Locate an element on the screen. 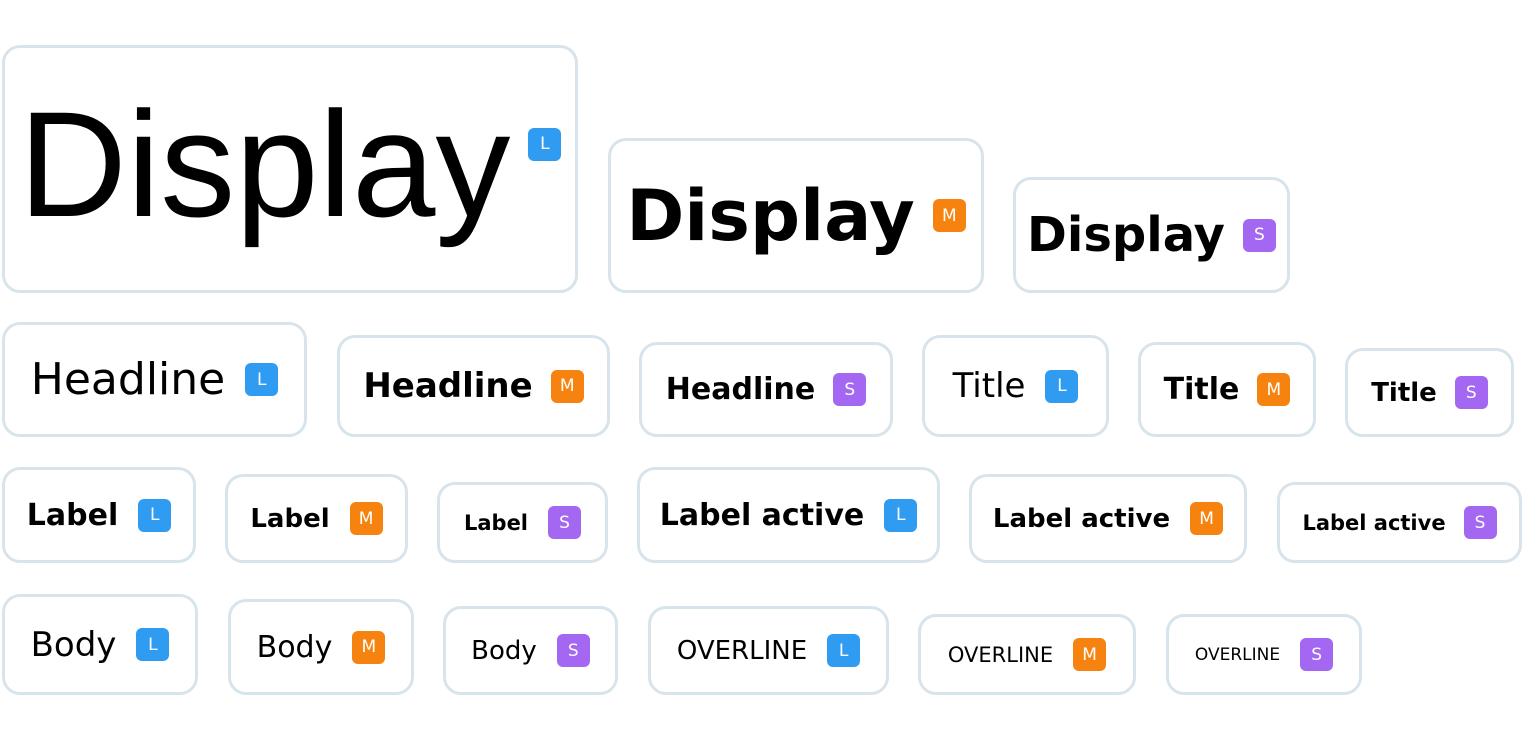  type-chip: Title M is located at coordinates (1227, 389).